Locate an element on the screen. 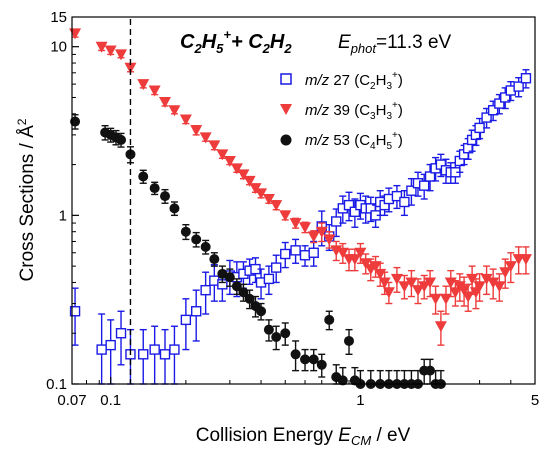 The width and height of the screenshot is (550, 455). y-tick-label: 0.1 is located at coordinates (56, 384).